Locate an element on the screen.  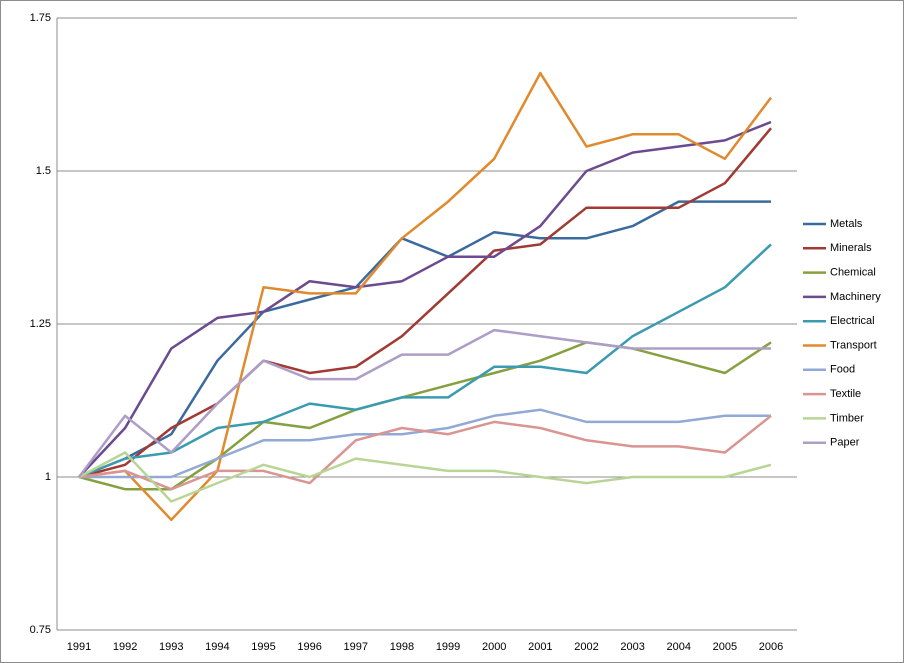
legend-label: Textile is located at coordinates (845, 394).